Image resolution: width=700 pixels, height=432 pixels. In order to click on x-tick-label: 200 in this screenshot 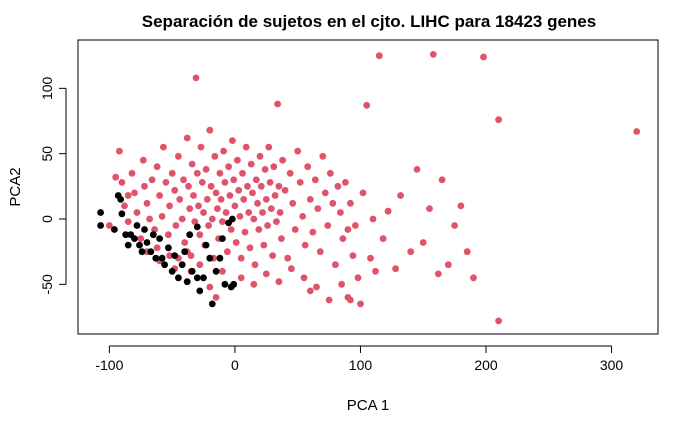, I will do `click(486, 365)`.